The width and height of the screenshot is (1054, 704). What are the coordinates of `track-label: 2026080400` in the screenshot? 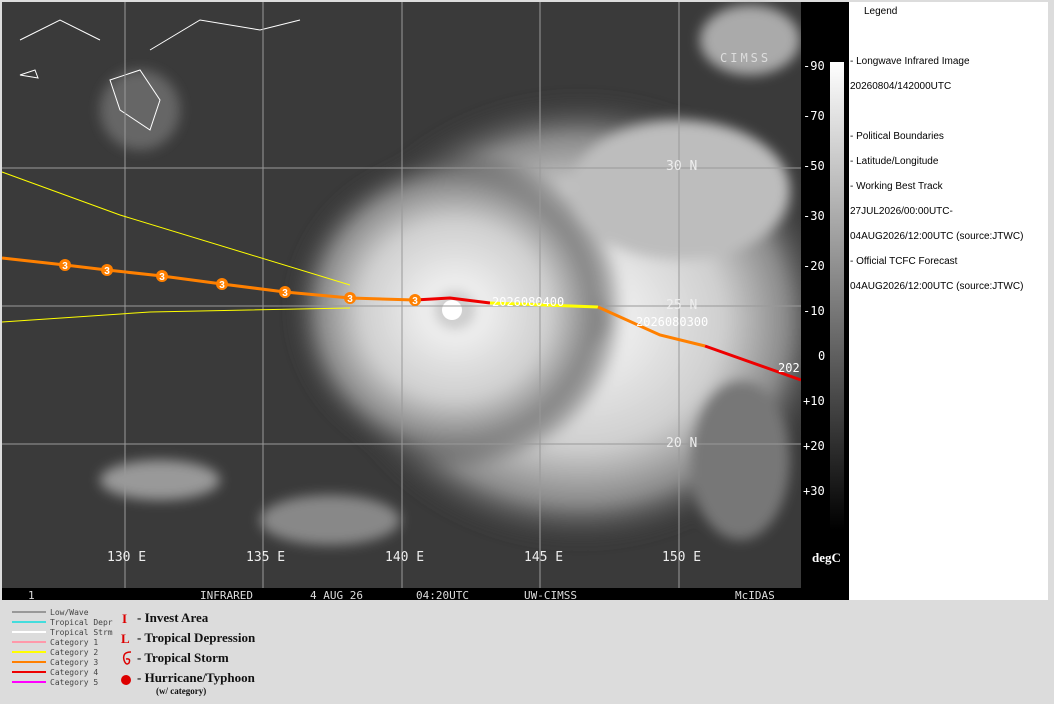 It's located at (528, 302).